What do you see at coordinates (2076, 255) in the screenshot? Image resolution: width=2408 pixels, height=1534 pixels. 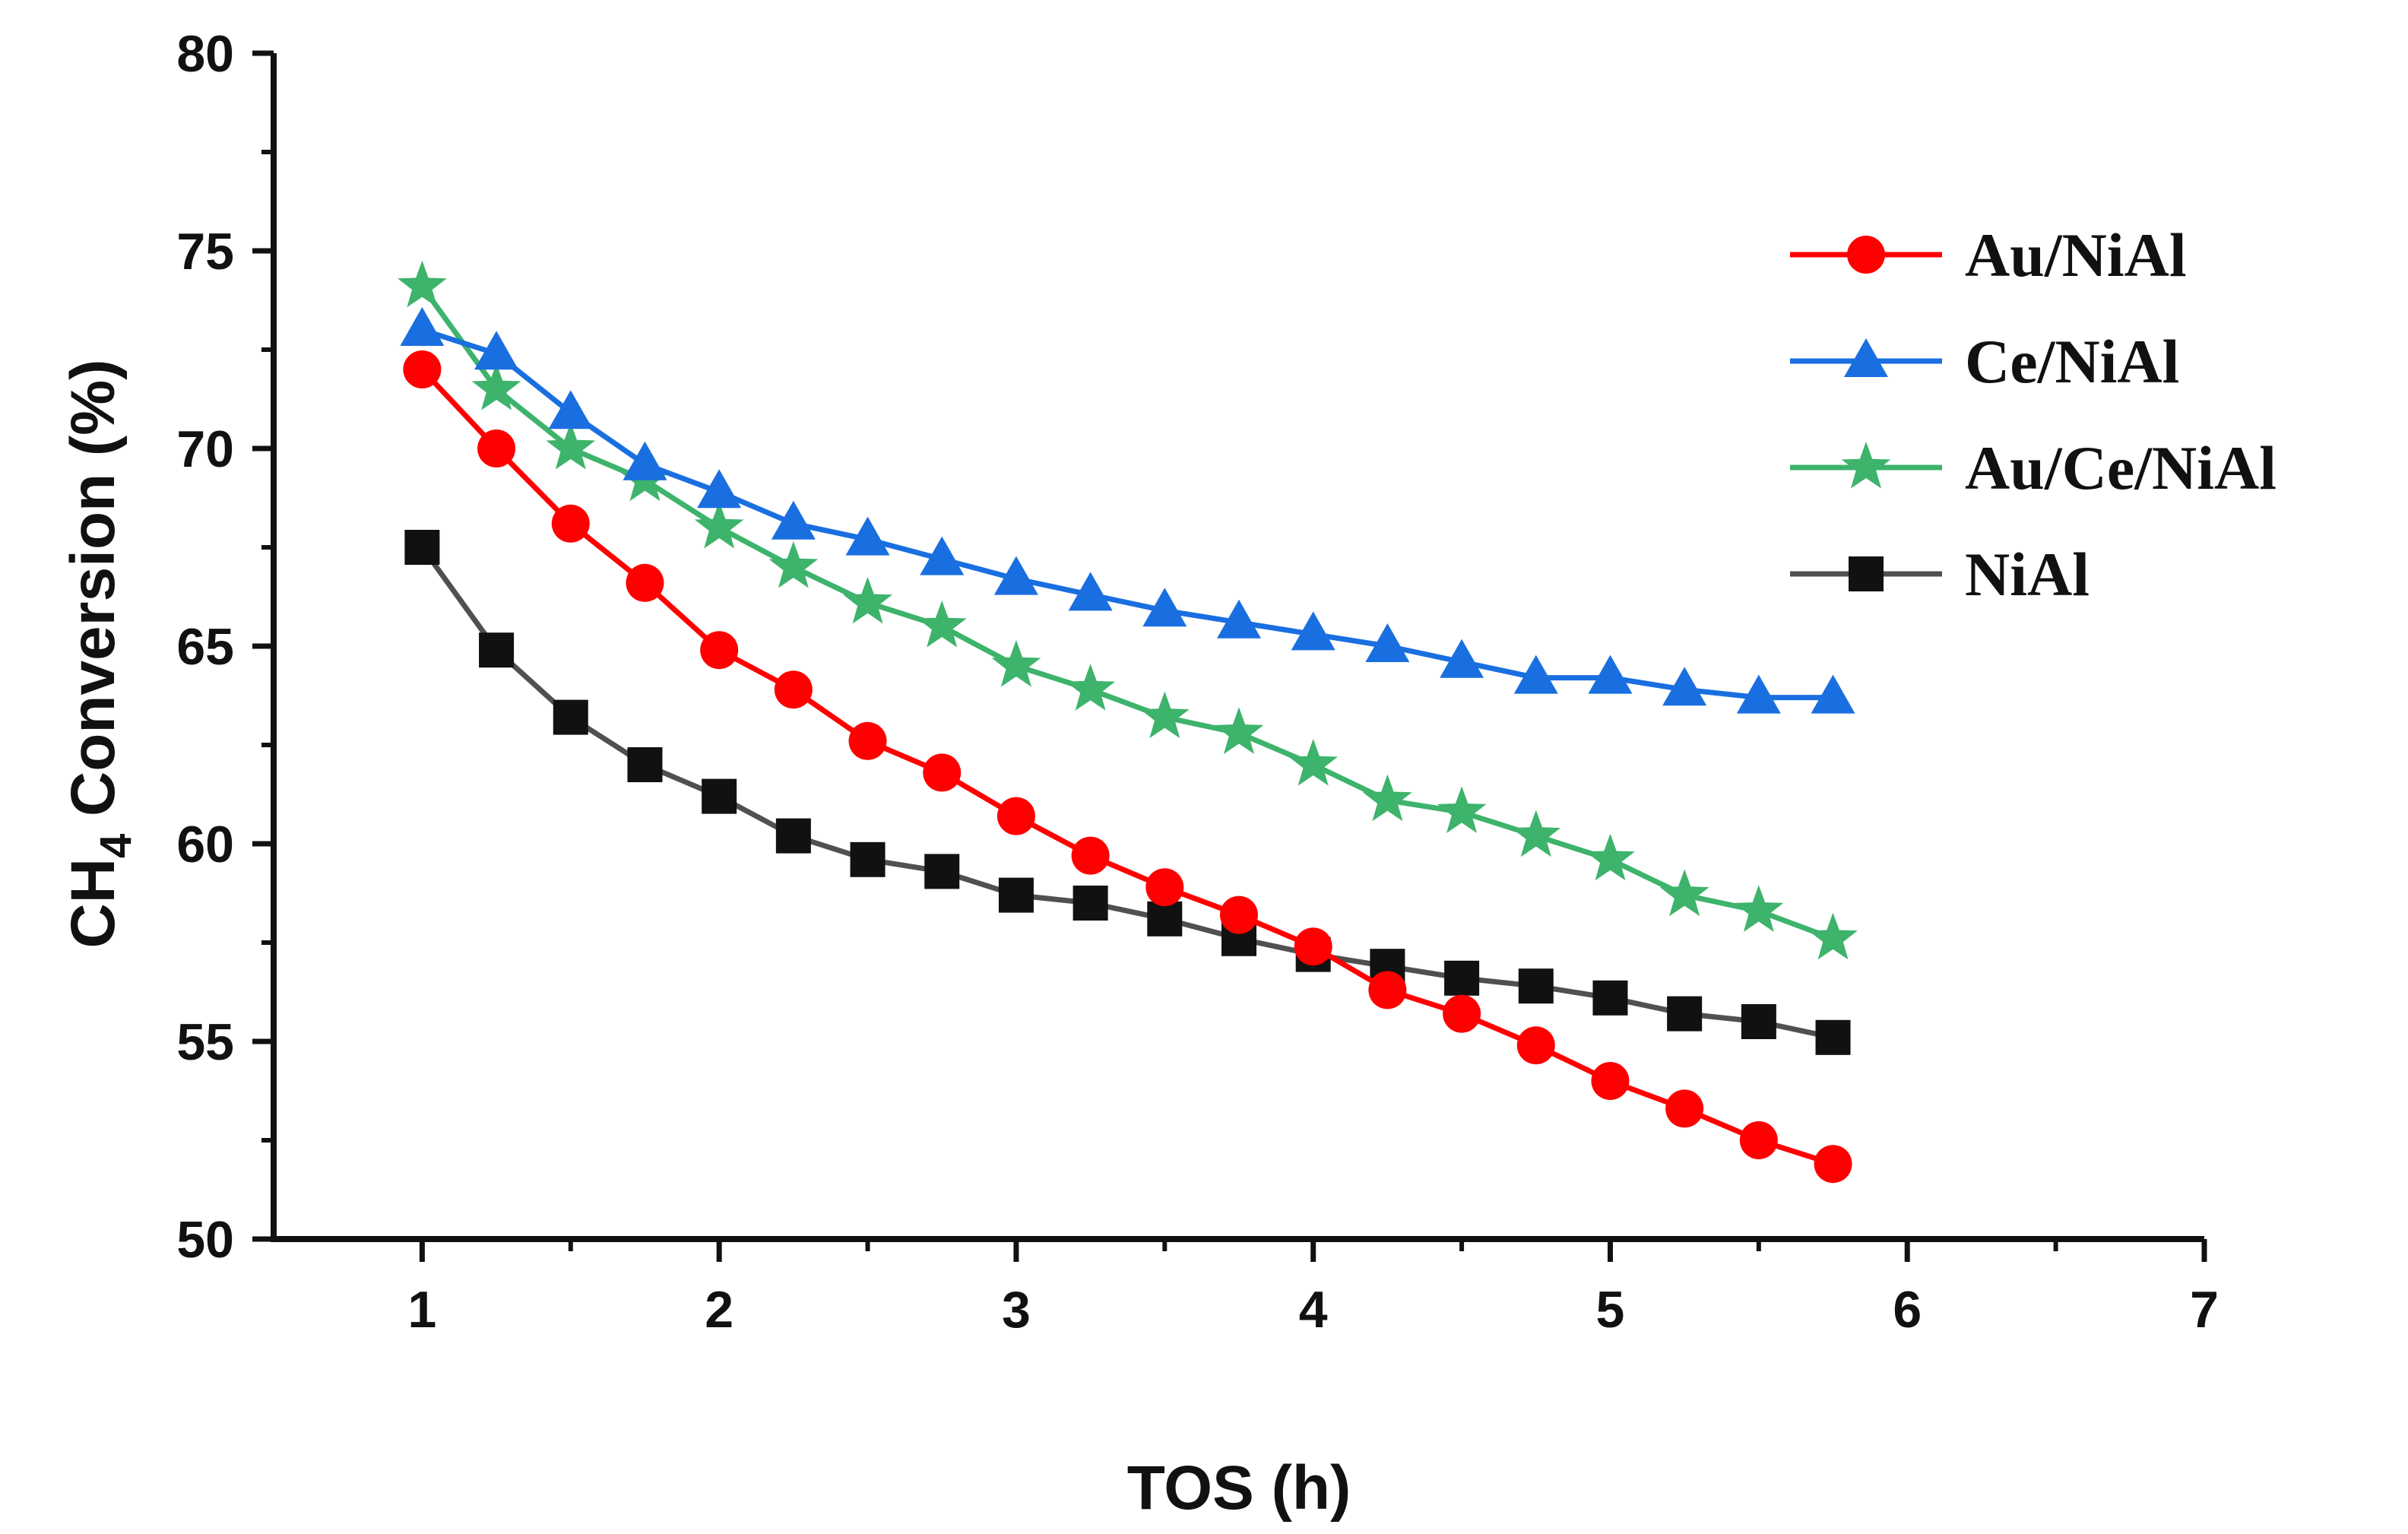 I see `legend-label: Au/NiAl` at bounding box center [2076, 255].